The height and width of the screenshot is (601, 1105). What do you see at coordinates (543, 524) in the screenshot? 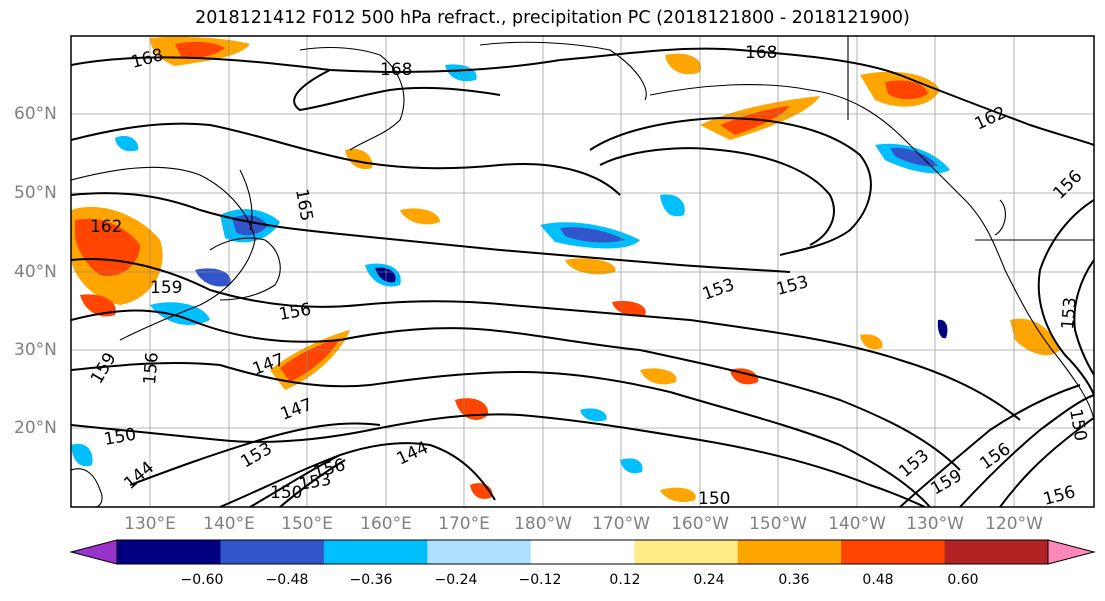
I see `lon-label-180w: 180°W` at bounding box center [543, 524].